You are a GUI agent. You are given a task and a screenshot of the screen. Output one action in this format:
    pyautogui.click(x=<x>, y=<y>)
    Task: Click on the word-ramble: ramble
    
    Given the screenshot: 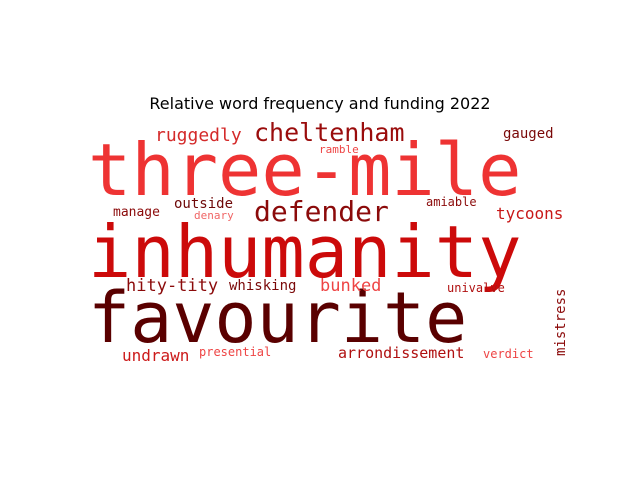 What is the action you would take?
    pyautogui.click(x=339, y=149)
    